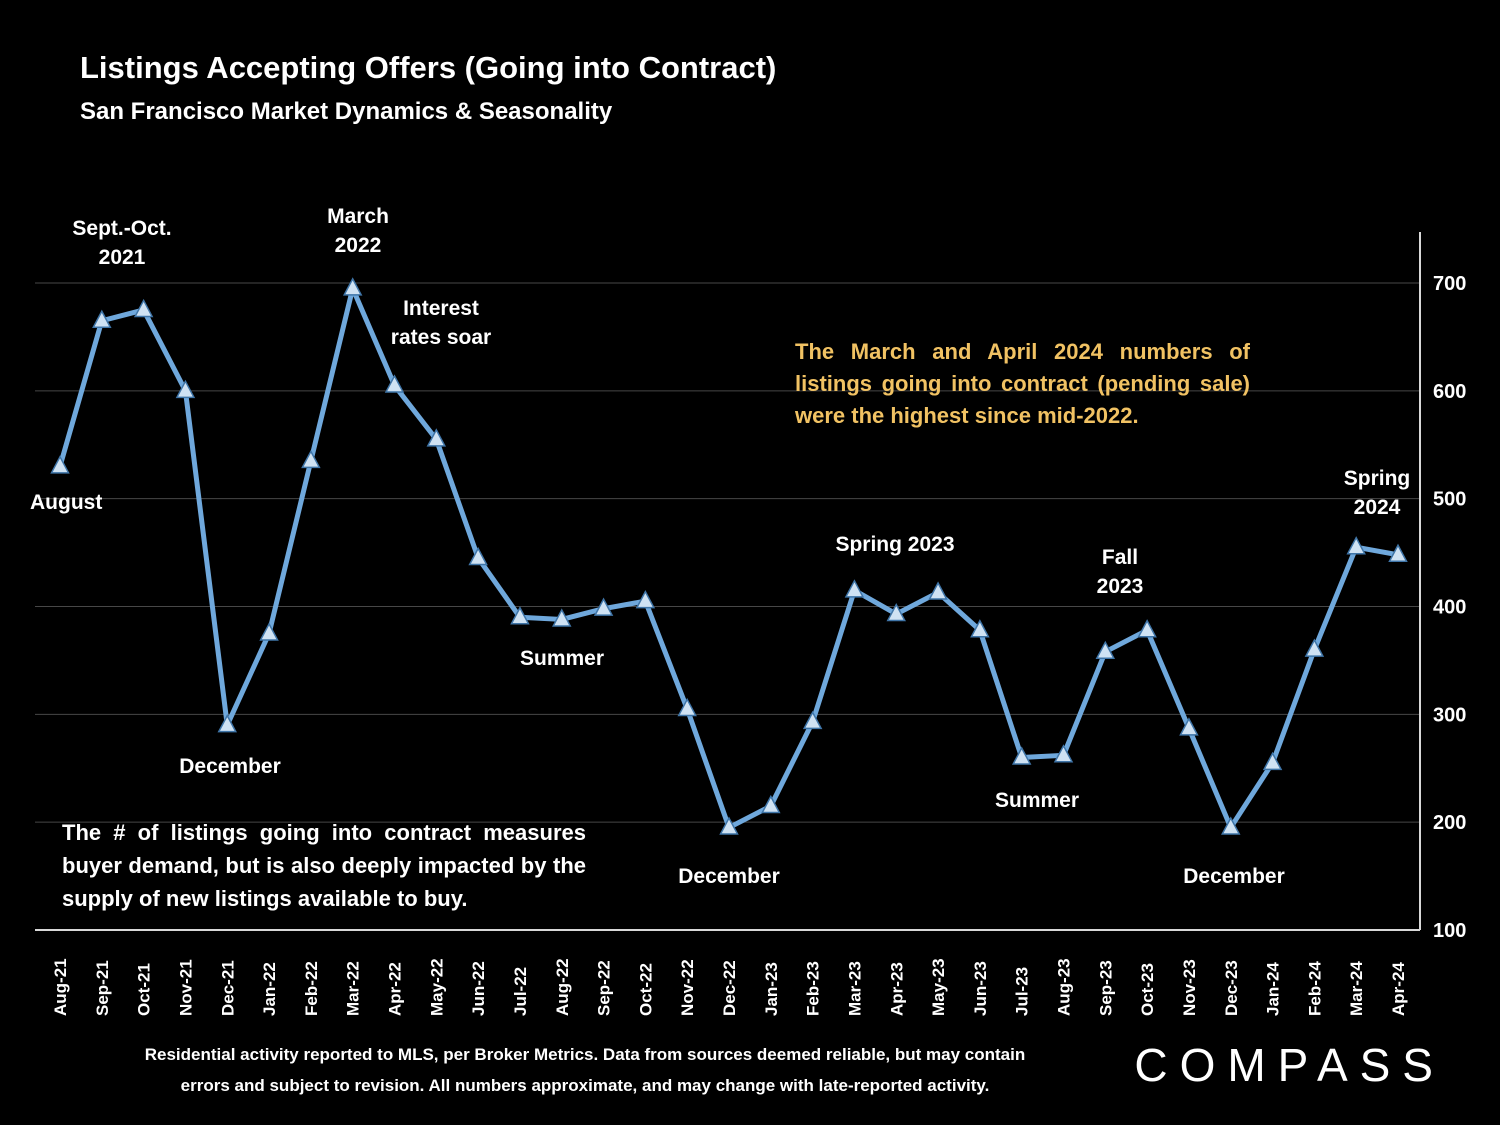 The image size is (1500, 1125). Describe the element at coordinates (311, 988) in the screenshot. I see `x-tick-label: Feb-22` at that location.